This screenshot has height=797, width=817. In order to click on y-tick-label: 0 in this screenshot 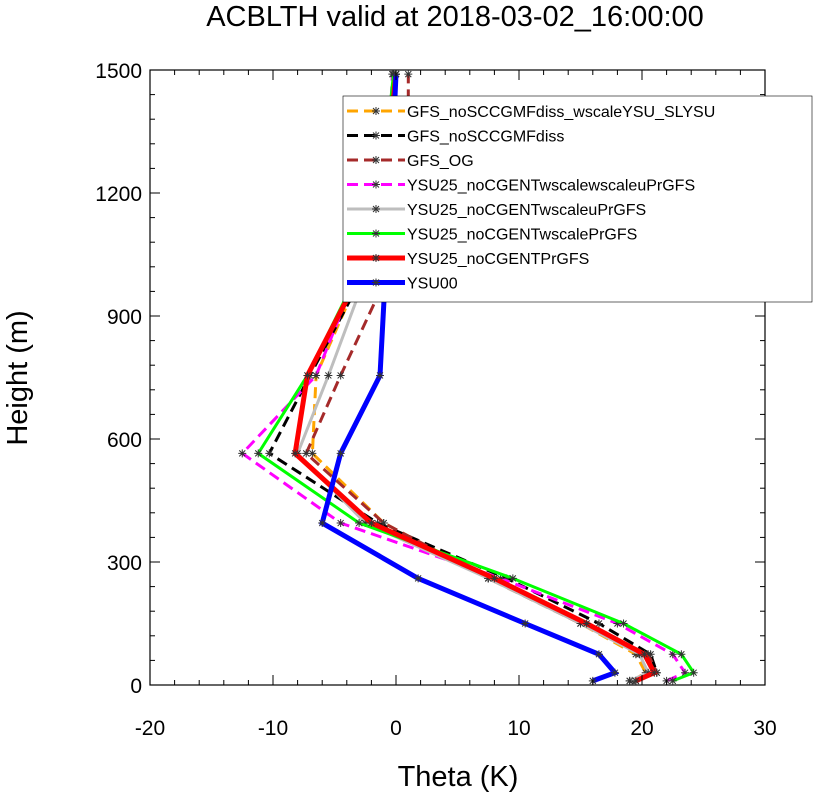, I will do `click(136, 686)`.